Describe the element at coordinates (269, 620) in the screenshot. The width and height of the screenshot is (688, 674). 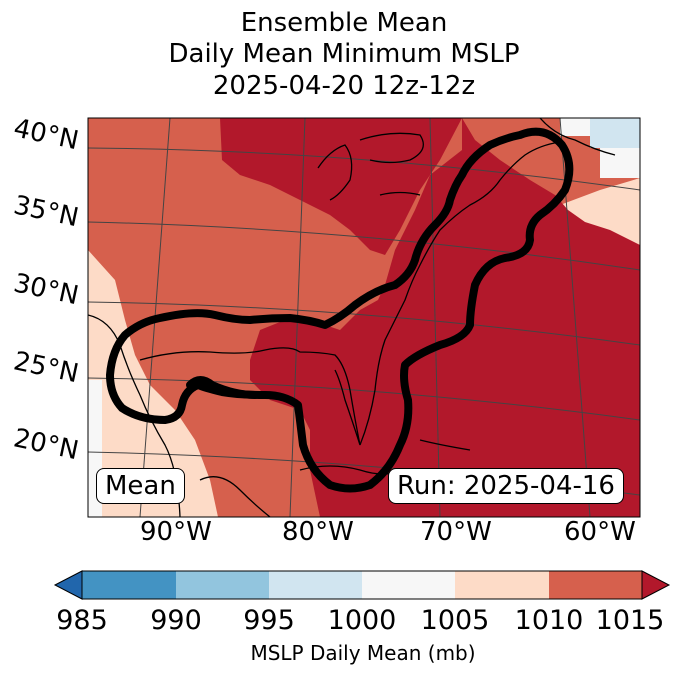
I see `colorbar-tick-995: 995` at that location.